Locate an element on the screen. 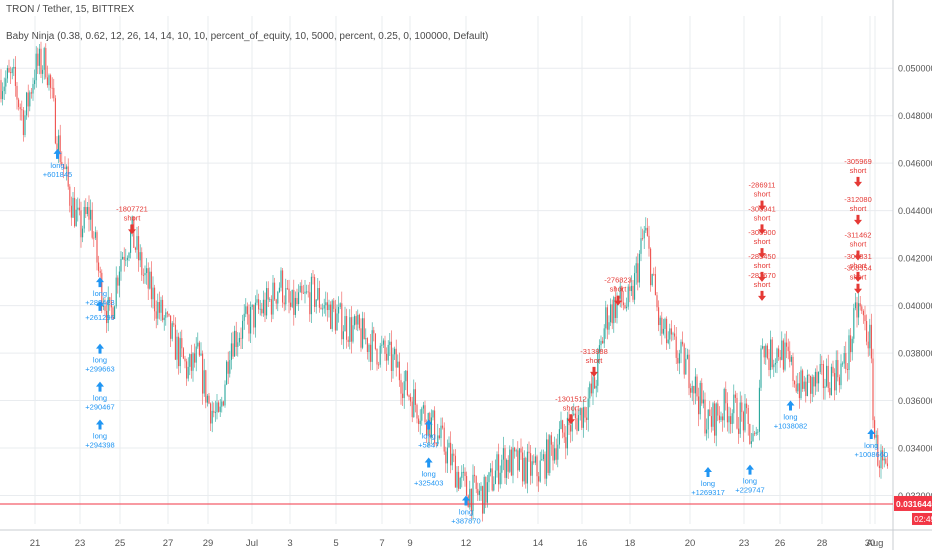 This screenshot has width=932, height=555. x-tick-label: 7 is located at coordinates (381, 543).